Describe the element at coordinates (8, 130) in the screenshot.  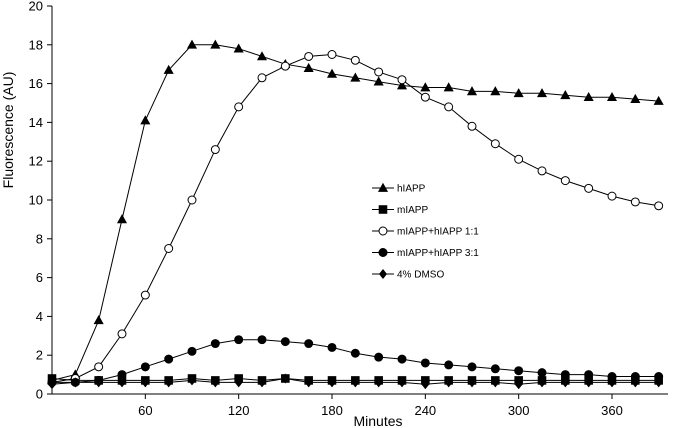
I see `y-axis-title: Fluorescence (AU)` at that location.